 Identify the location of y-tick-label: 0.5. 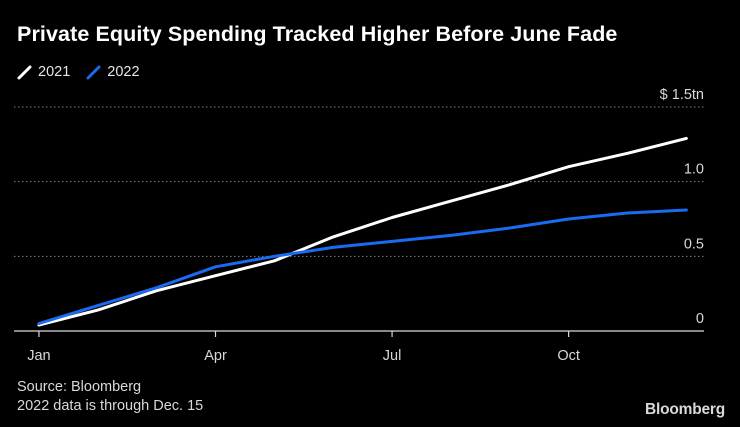
(694, 244).